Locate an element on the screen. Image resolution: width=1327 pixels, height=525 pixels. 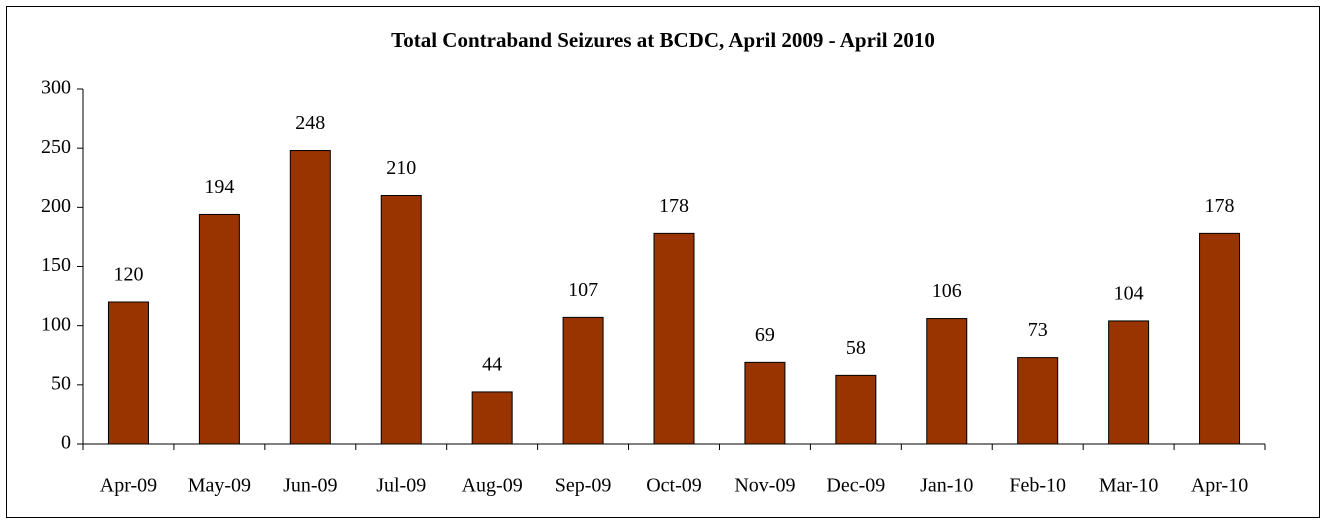
data-label: 104 is located at coordinates (1129, 294).